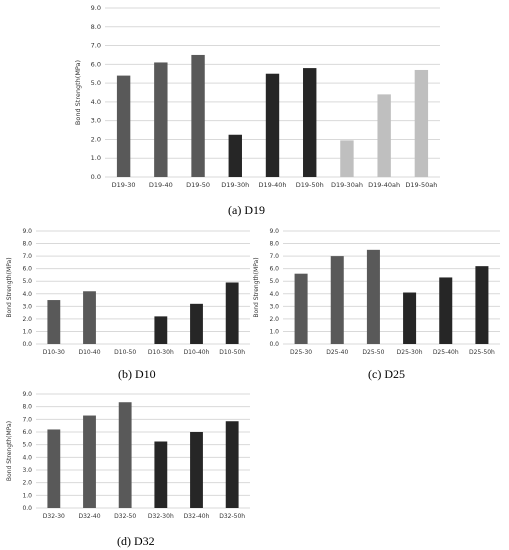 This screenshot has height=550, width=509. What do you see at coordinates (197, 352) in the screenshot?
I see `x-tick-label-d10: D10-40h` at bounding box center [197, 352].